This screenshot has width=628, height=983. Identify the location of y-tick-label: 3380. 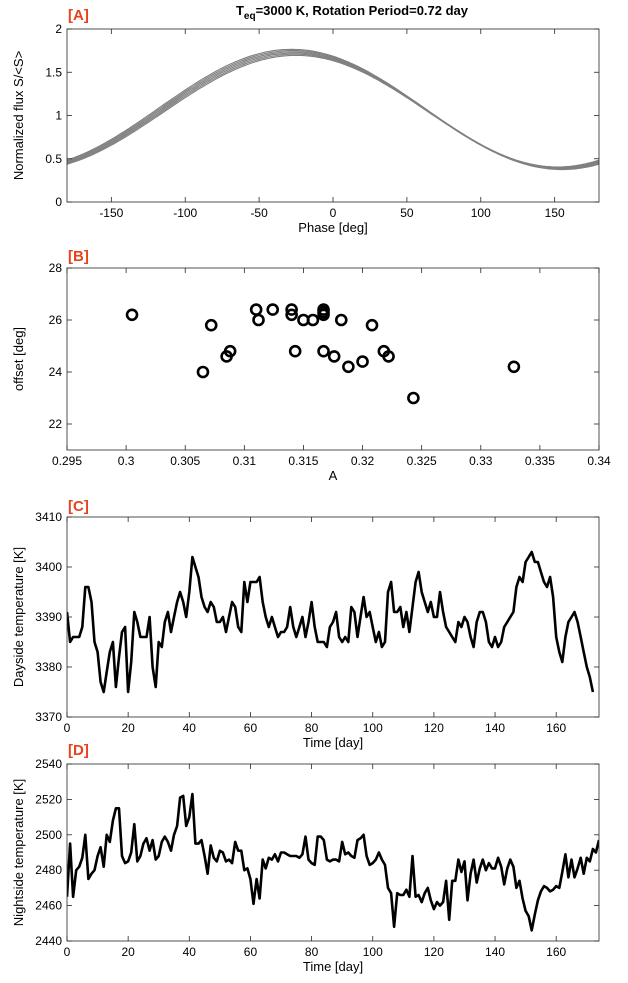
(48, 667).